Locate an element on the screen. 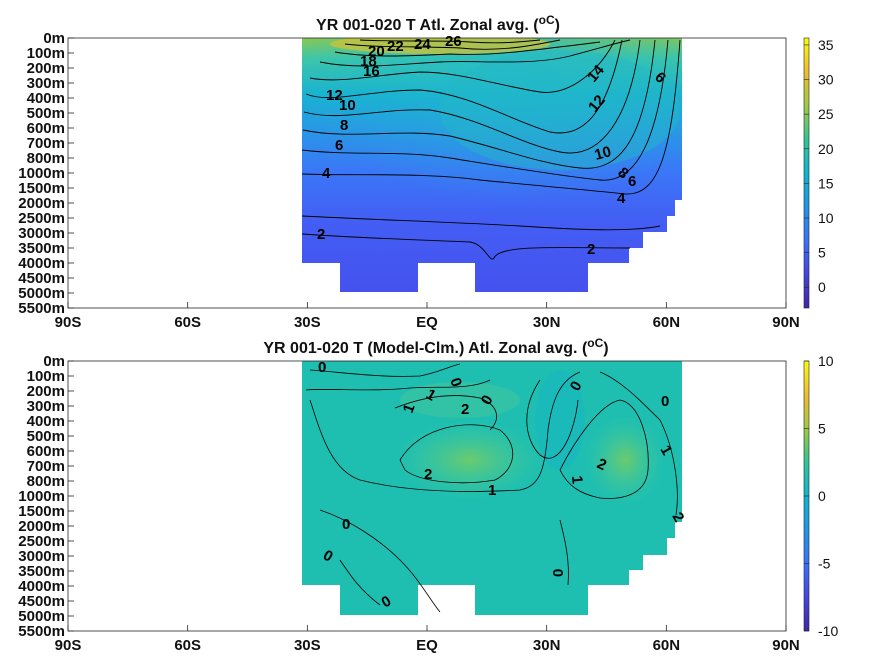  bottom-colorbar: 10 5 0 -5 -10 is located at coordinates (820, 496).